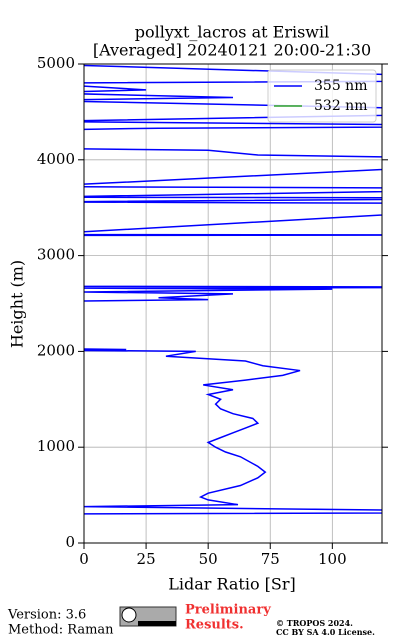  I want to click on license: © TROPOS 2024., so click(314, 623).